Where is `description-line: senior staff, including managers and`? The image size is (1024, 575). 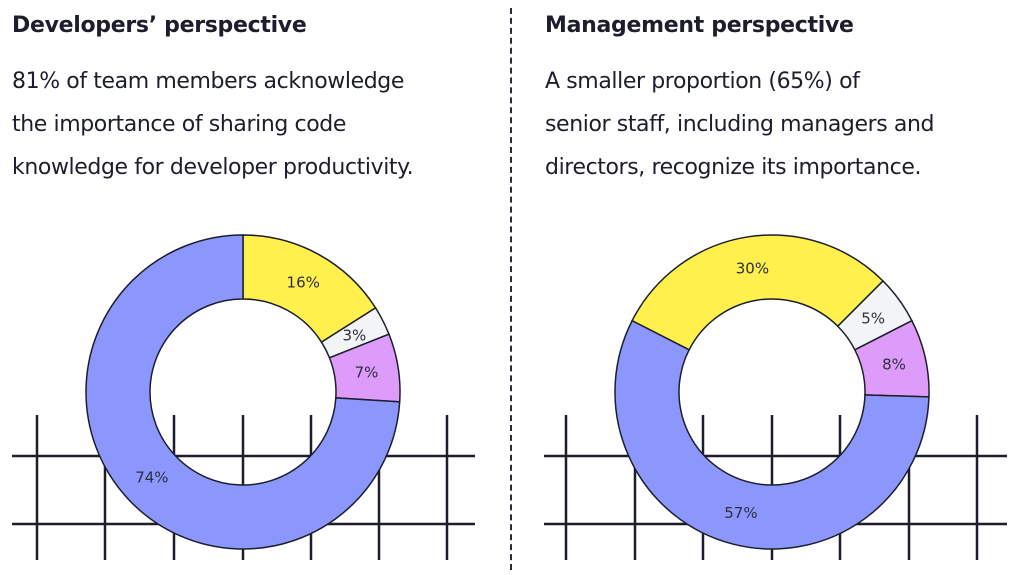 description-line: senior staff, including managers and is located at coordinates (740, 124).